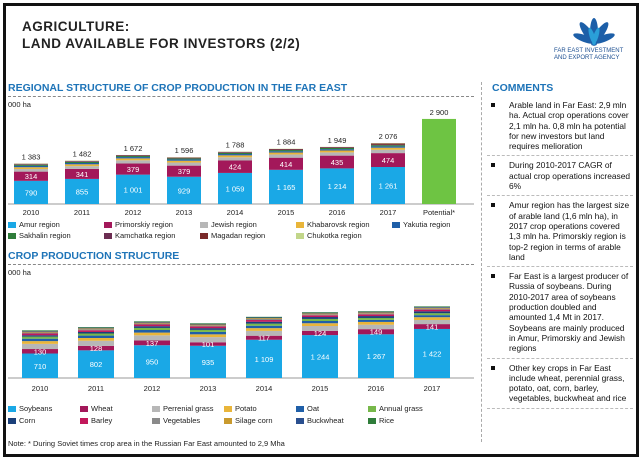 This screenshot has height=460, width=642. What do you see at coordinates (133, 212) in the screenshot?
I see `chart1-category-label: 2012` at bounding box center [133, 212].